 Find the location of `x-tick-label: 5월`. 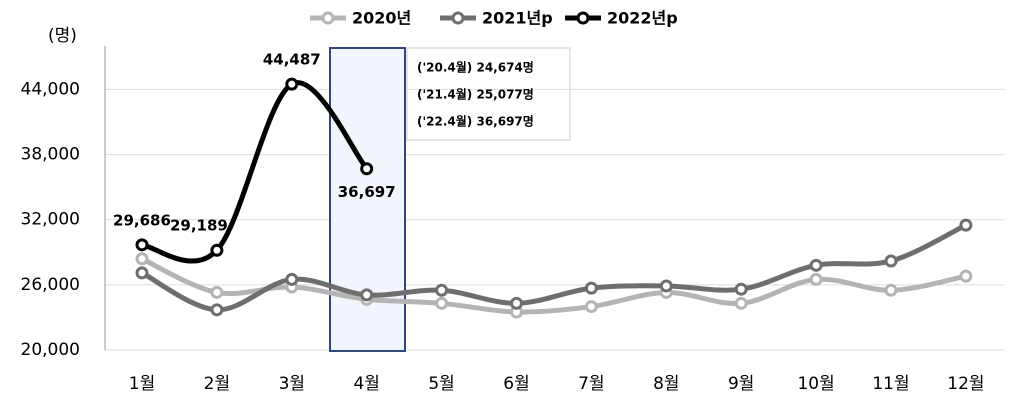

x-tick-label: 5월 is located at coordinates (441, 384).